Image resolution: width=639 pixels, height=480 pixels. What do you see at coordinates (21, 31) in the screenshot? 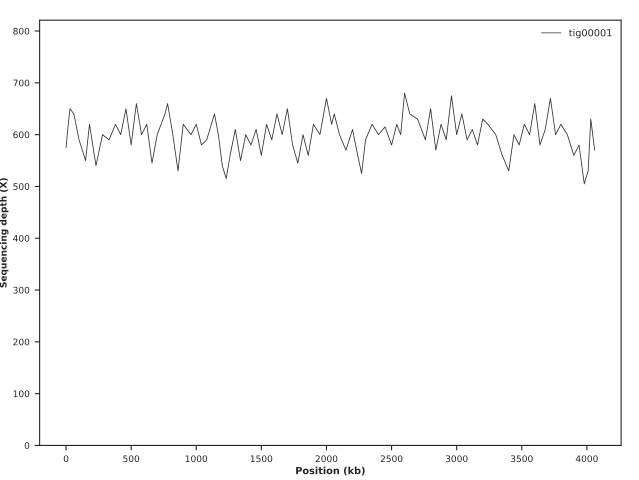
I see `y-tick-label: 800` at bounding box center [21, 31].